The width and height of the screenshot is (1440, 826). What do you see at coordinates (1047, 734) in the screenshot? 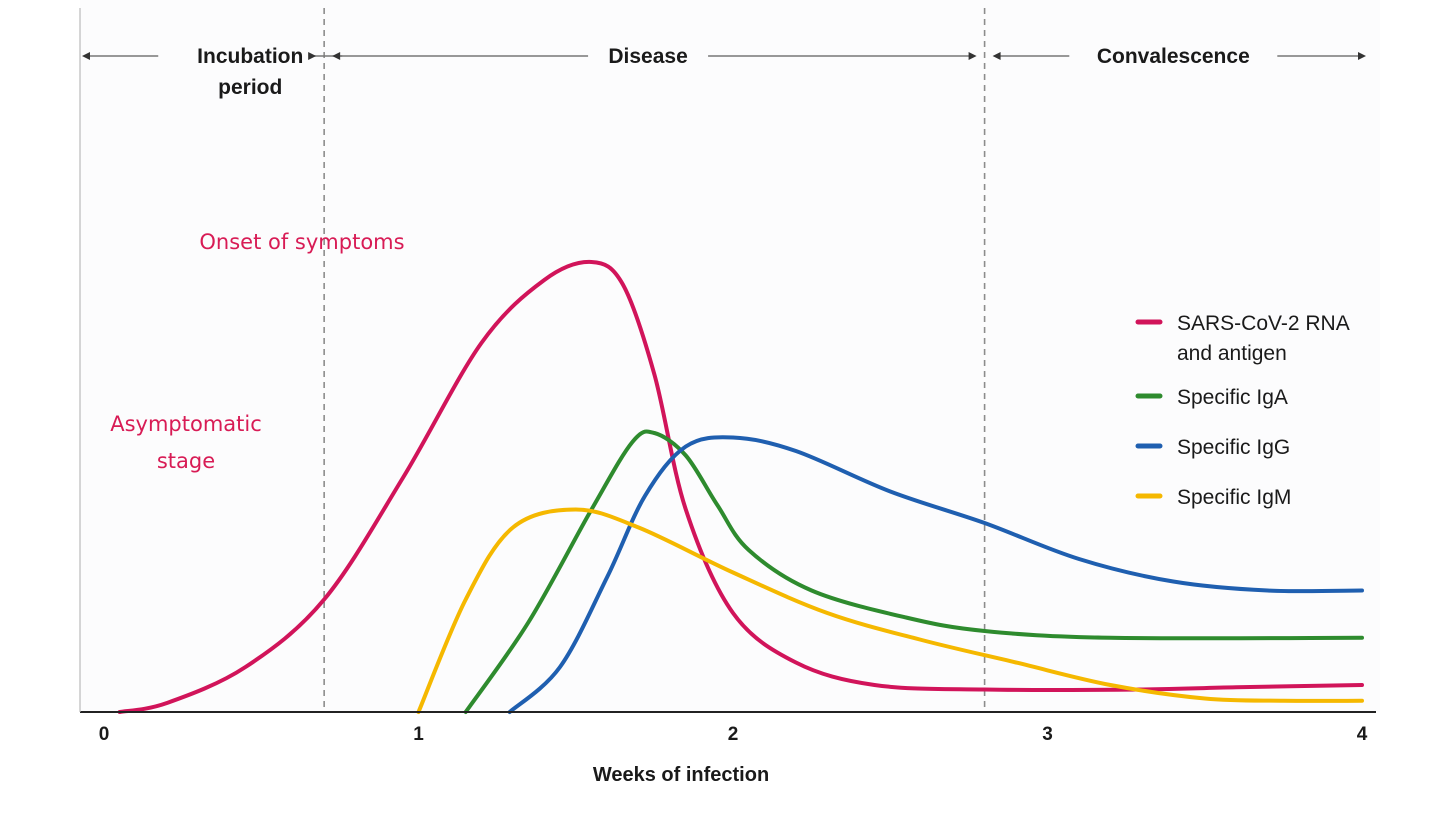
I see `x-tick-label: 3` at bounding box center [1047, 734].